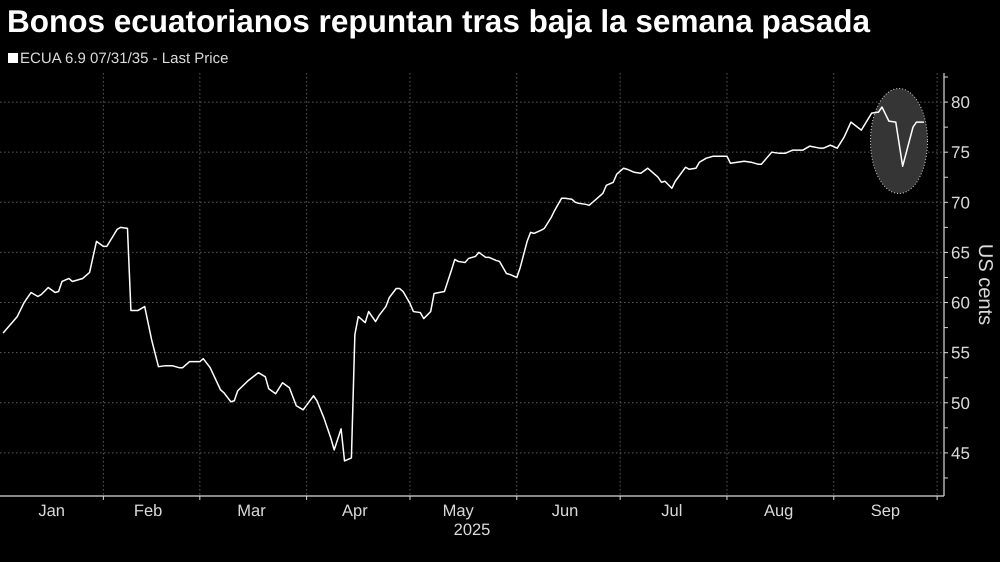 This screenshot has width=1000, height=562. Describe the element at coordinates (960, 202) in the screenshot. I see `y-tick-label: 70` at that location.